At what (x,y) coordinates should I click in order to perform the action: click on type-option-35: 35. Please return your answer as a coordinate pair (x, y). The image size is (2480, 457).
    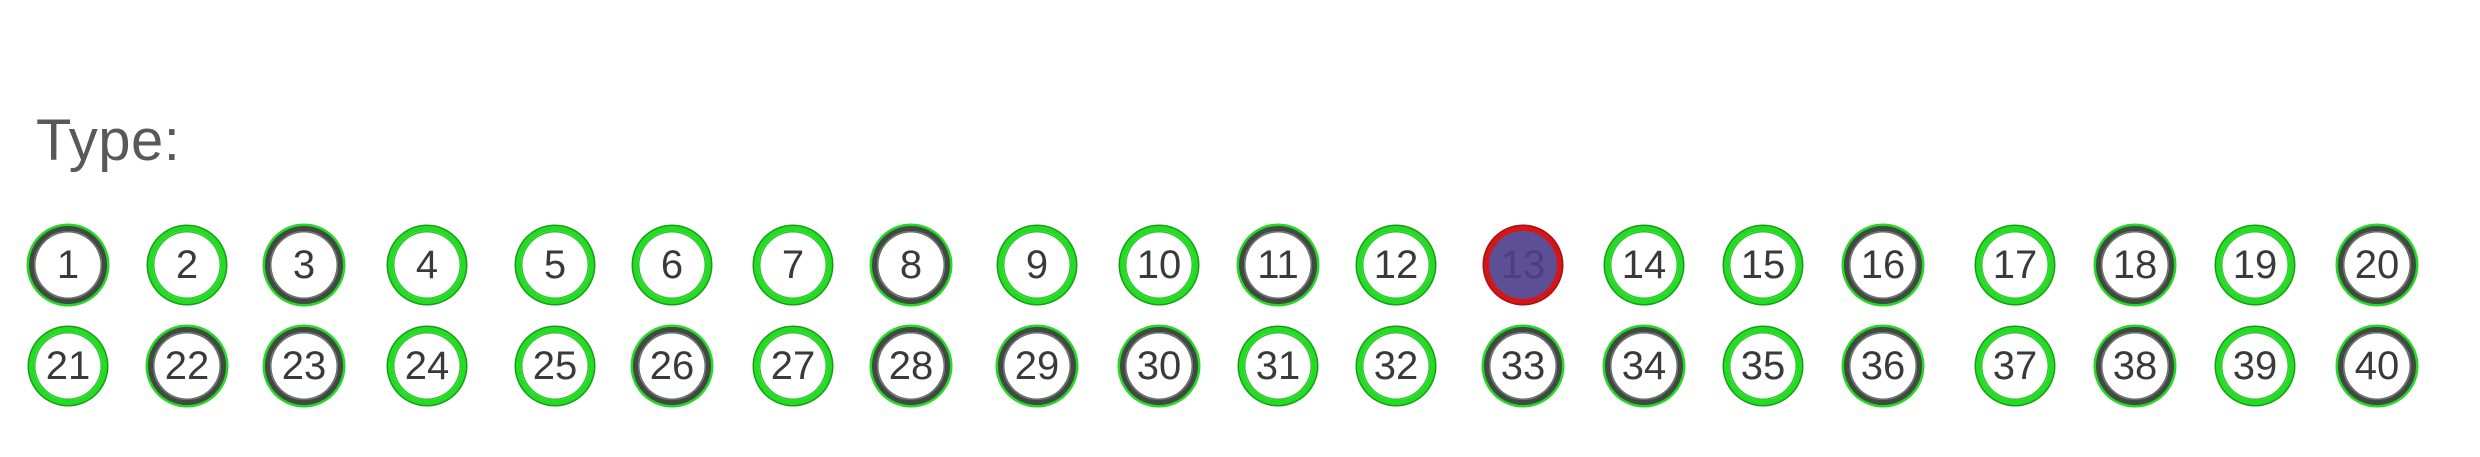
    Looking at the image, I should click on (1763, 366).